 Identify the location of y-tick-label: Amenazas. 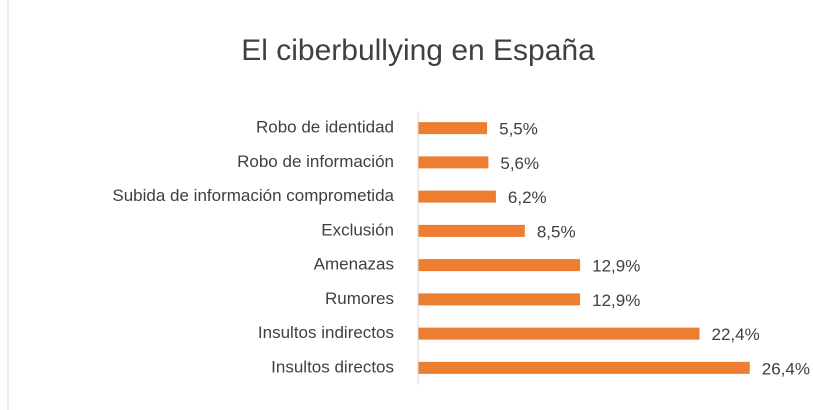
(354, 264).